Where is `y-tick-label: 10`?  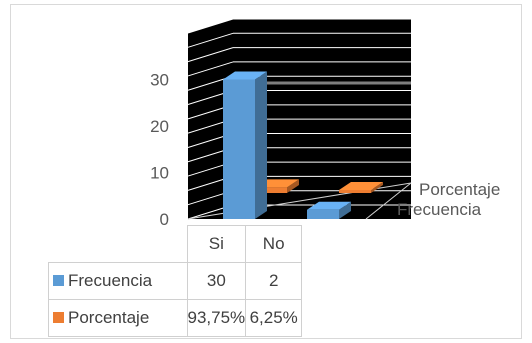 y-tick-label: 10 is located at coordinates (159, 173).